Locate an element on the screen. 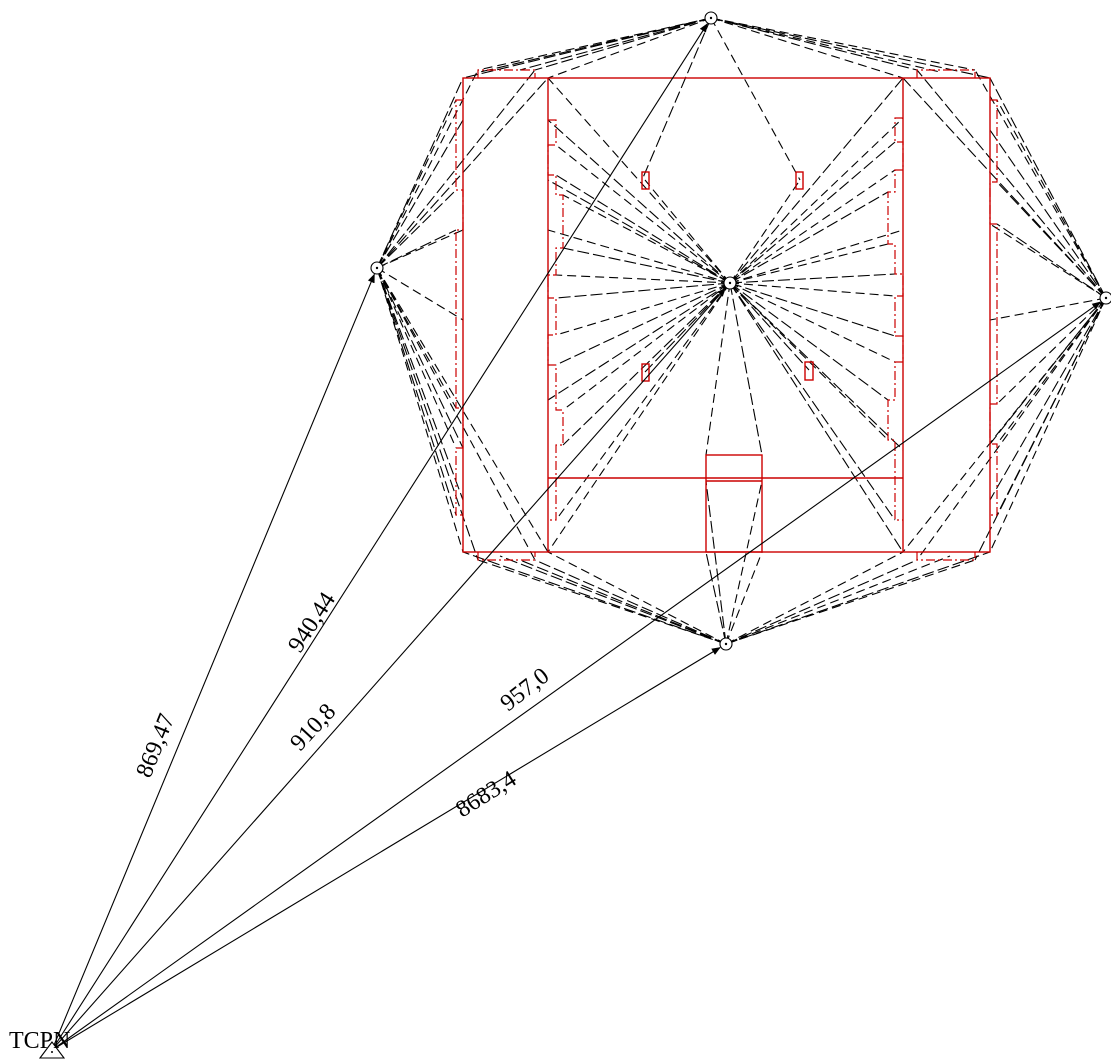 Image resolution: width=1111 pixels, height=1060 pixels. measurement-label-north: 940,44 is located at coordinates (312, 623).